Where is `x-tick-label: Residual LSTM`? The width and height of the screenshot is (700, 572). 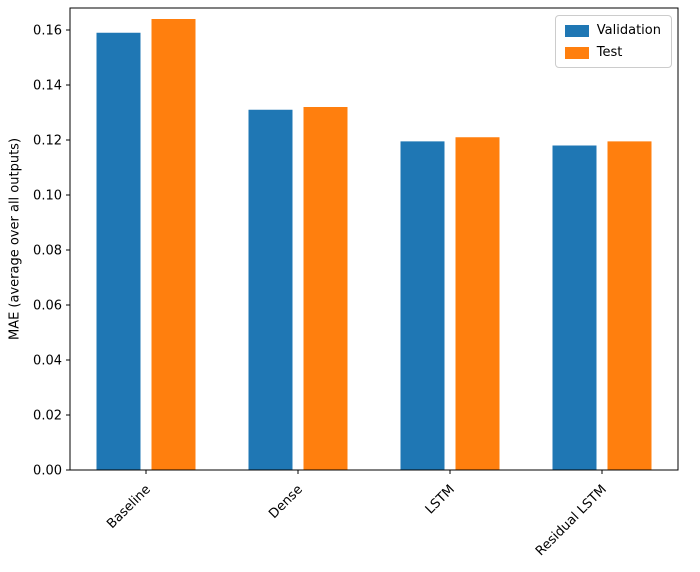 x-tick-label: Residual LSTM is located at coordinates (571, 520).